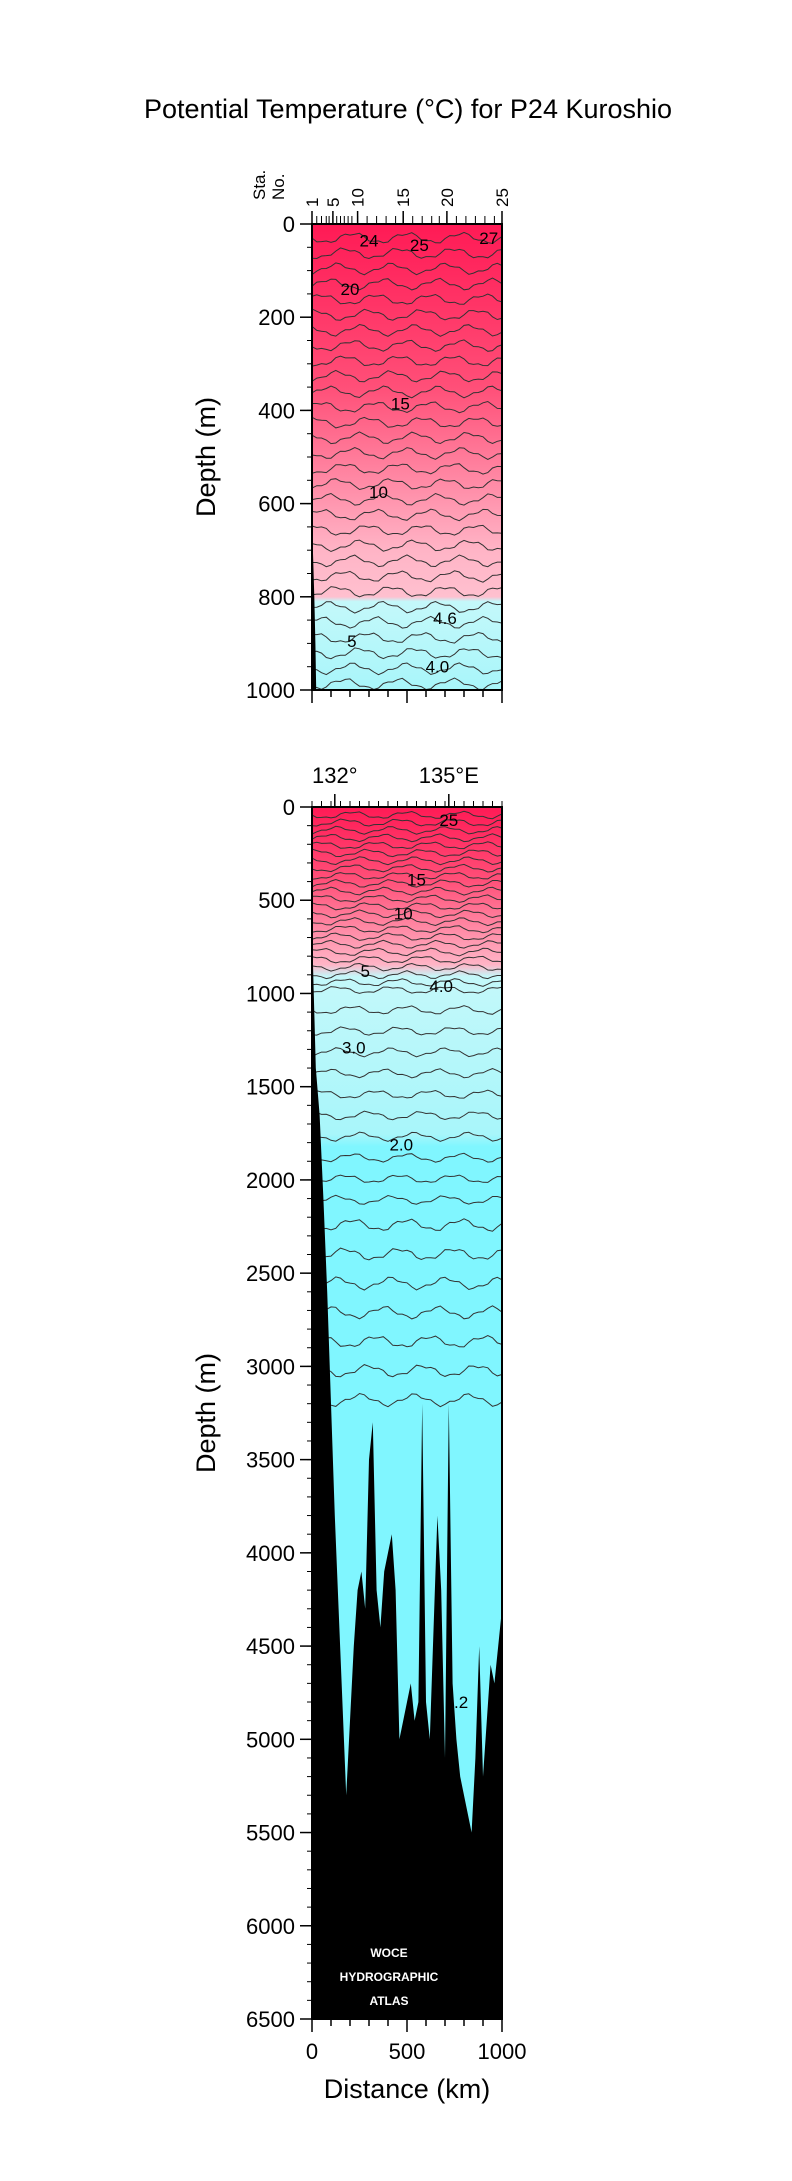 The width and height of the screenshot is (792, 2181). What do you see at coordinates (405, 1261) in the screenshot?
I see `lower-contour-labels: 25 15 10 5 4.0 3.0 2.0 1.2` at bounding box center [405, 1261].